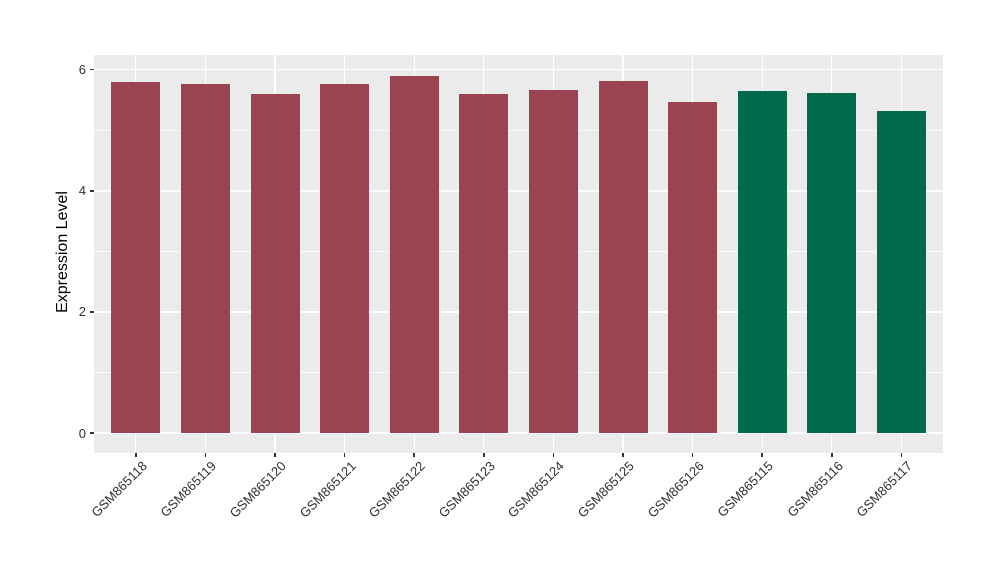 This screenshot has width=1000, height=580. Describe the element at coordinates (466, 489) in the screenshot. I see `x-tick-label: GSM865123` at that location.